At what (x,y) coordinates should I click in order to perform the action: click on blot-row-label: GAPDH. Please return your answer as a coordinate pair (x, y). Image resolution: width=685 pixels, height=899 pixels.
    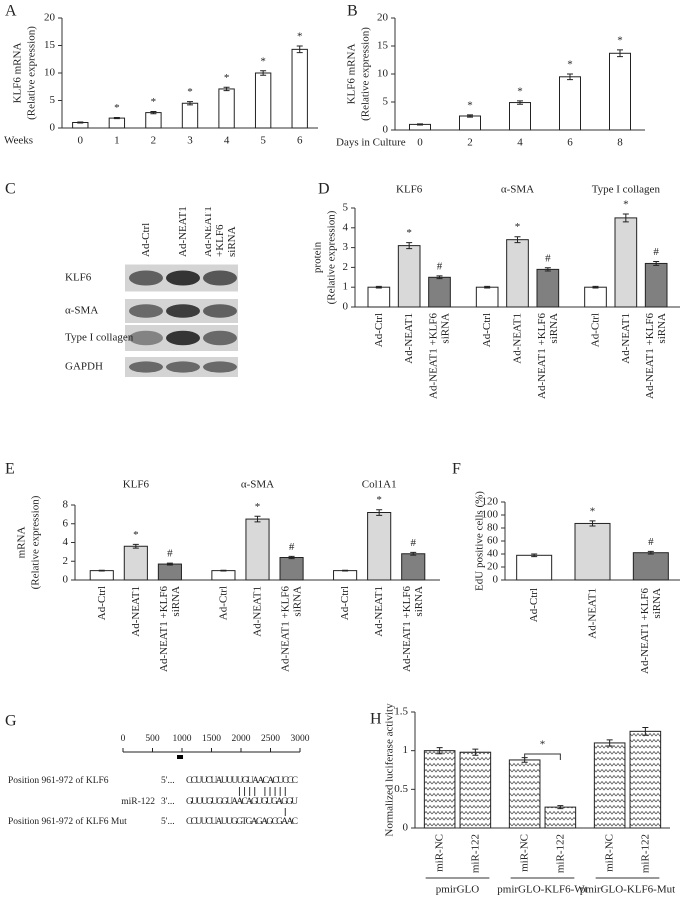
    Looking at the image, I should click on (84, 367).